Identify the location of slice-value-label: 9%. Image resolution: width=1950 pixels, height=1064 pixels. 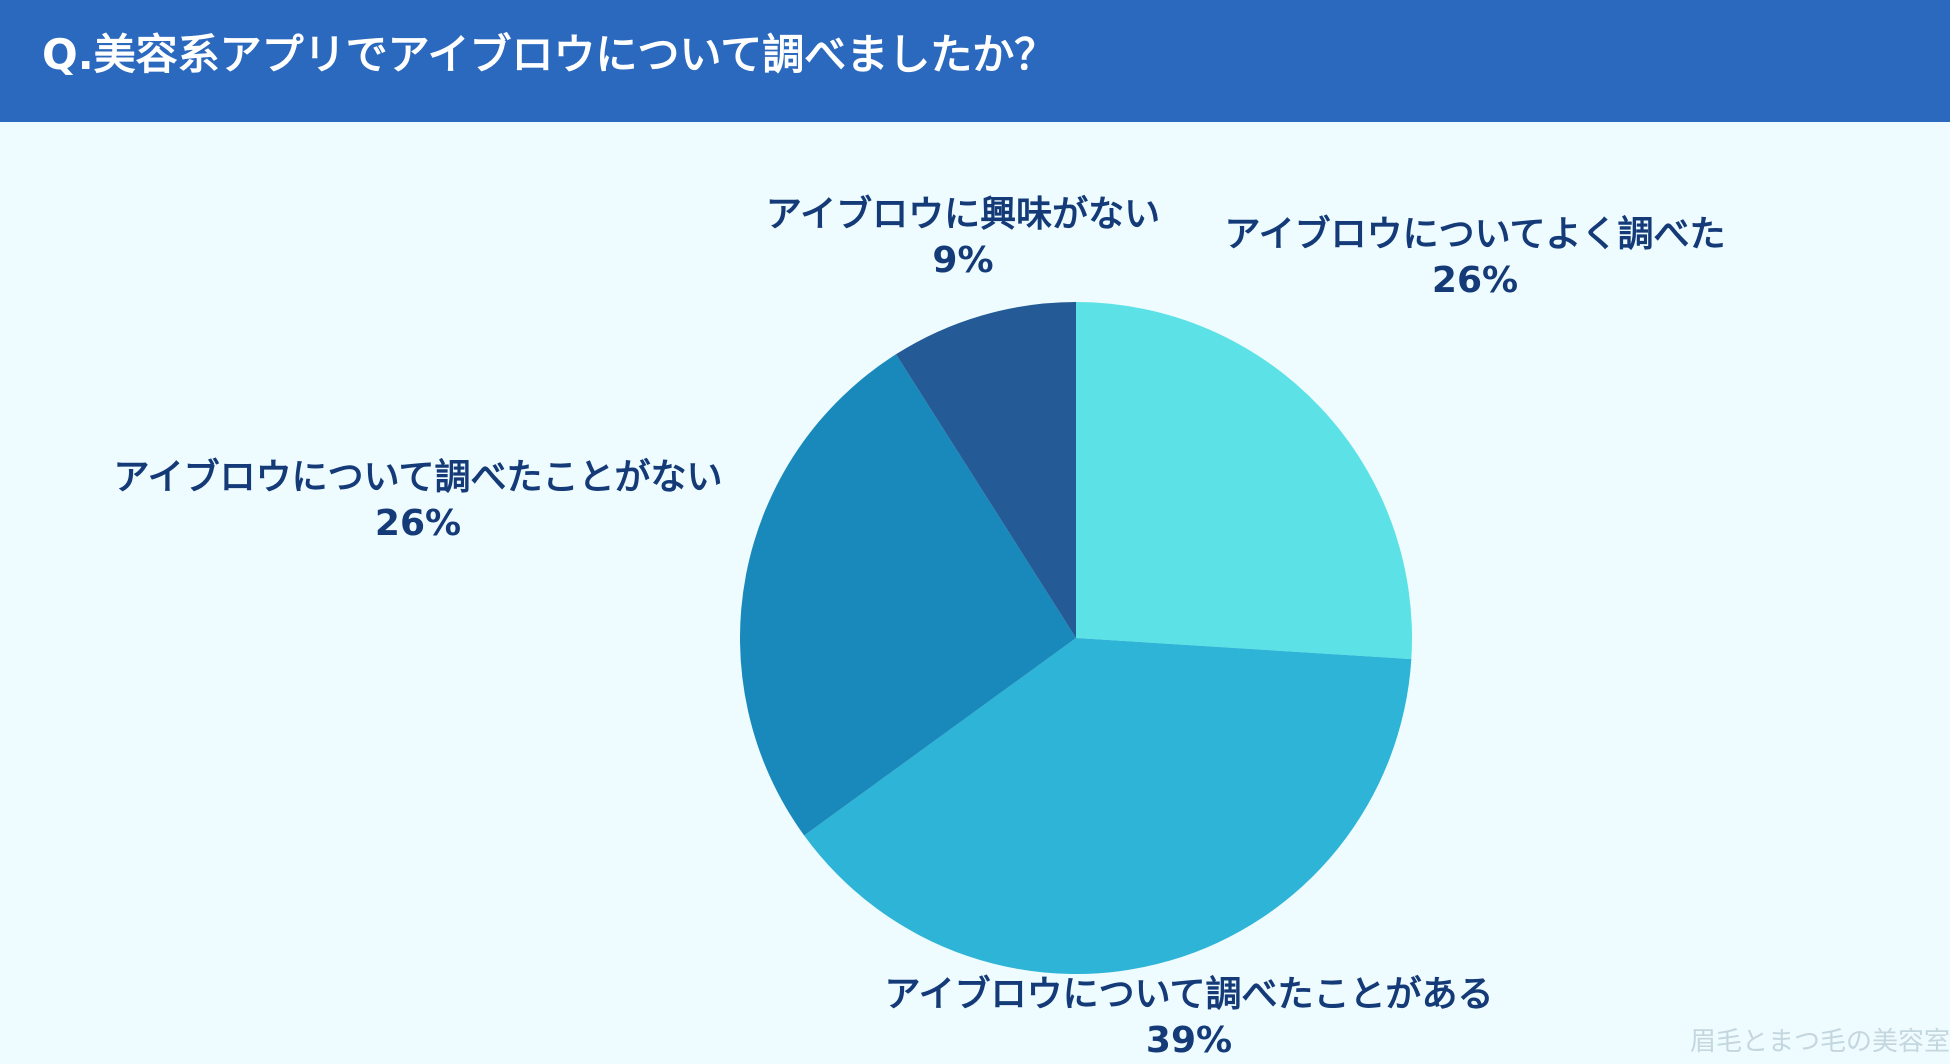
(963, 260).